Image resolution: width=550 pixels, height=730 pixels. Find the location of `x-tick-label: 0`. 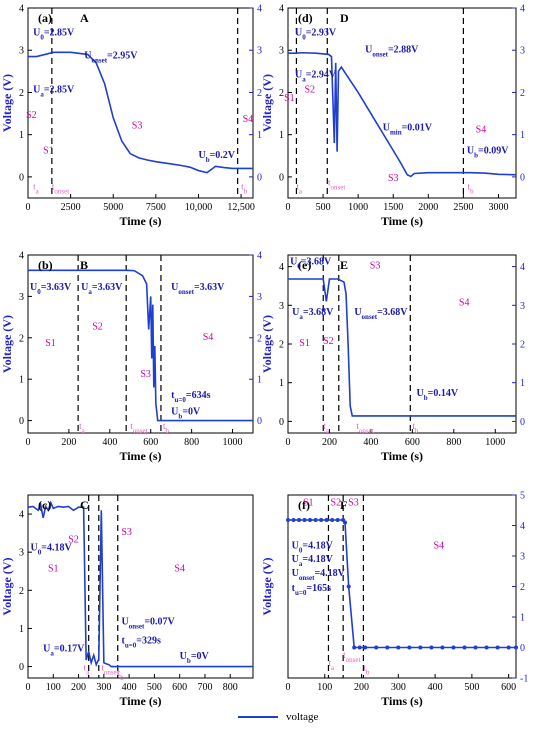

x-tick-label: 0 is located at coordinates (288, 687).